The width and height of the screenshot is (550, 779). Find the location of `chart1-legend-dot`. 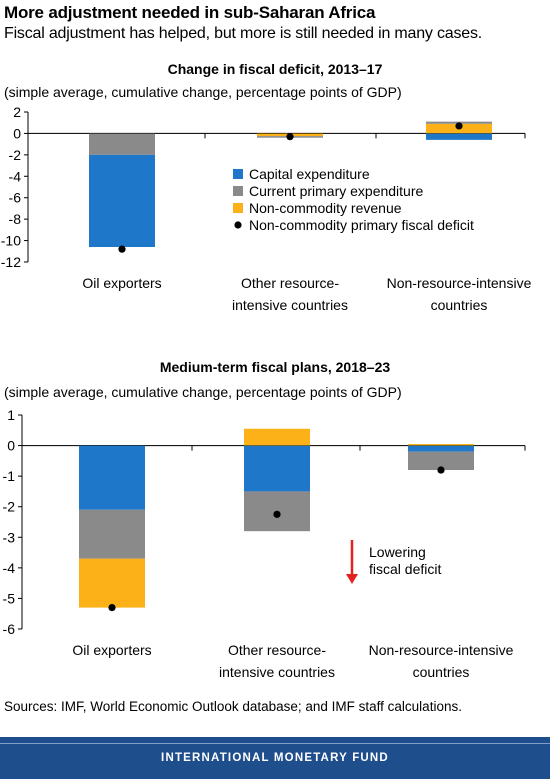

chart1-legend-dot is located at coordinates (238, 225).